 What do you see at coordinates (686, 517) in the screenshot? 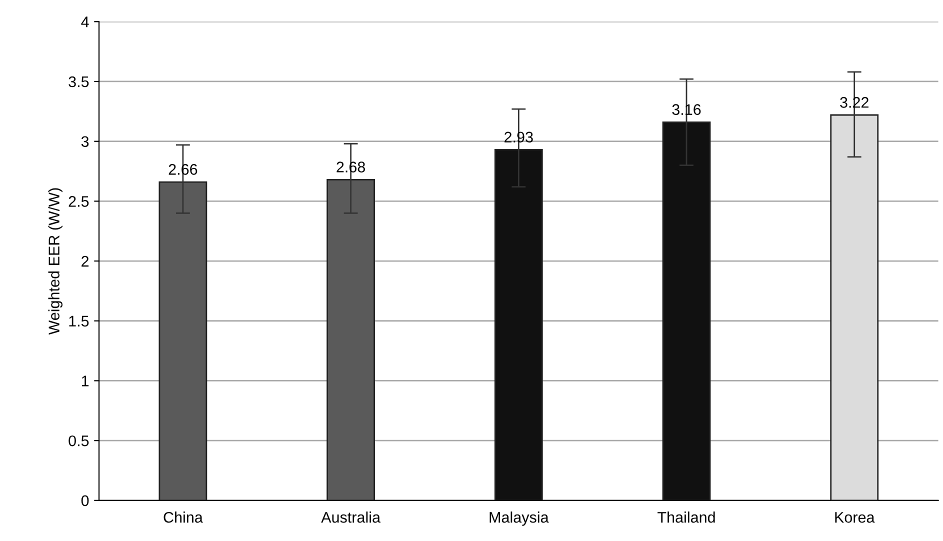
I see `x-tick-label: Thailand` at bounding box center [686, 517].